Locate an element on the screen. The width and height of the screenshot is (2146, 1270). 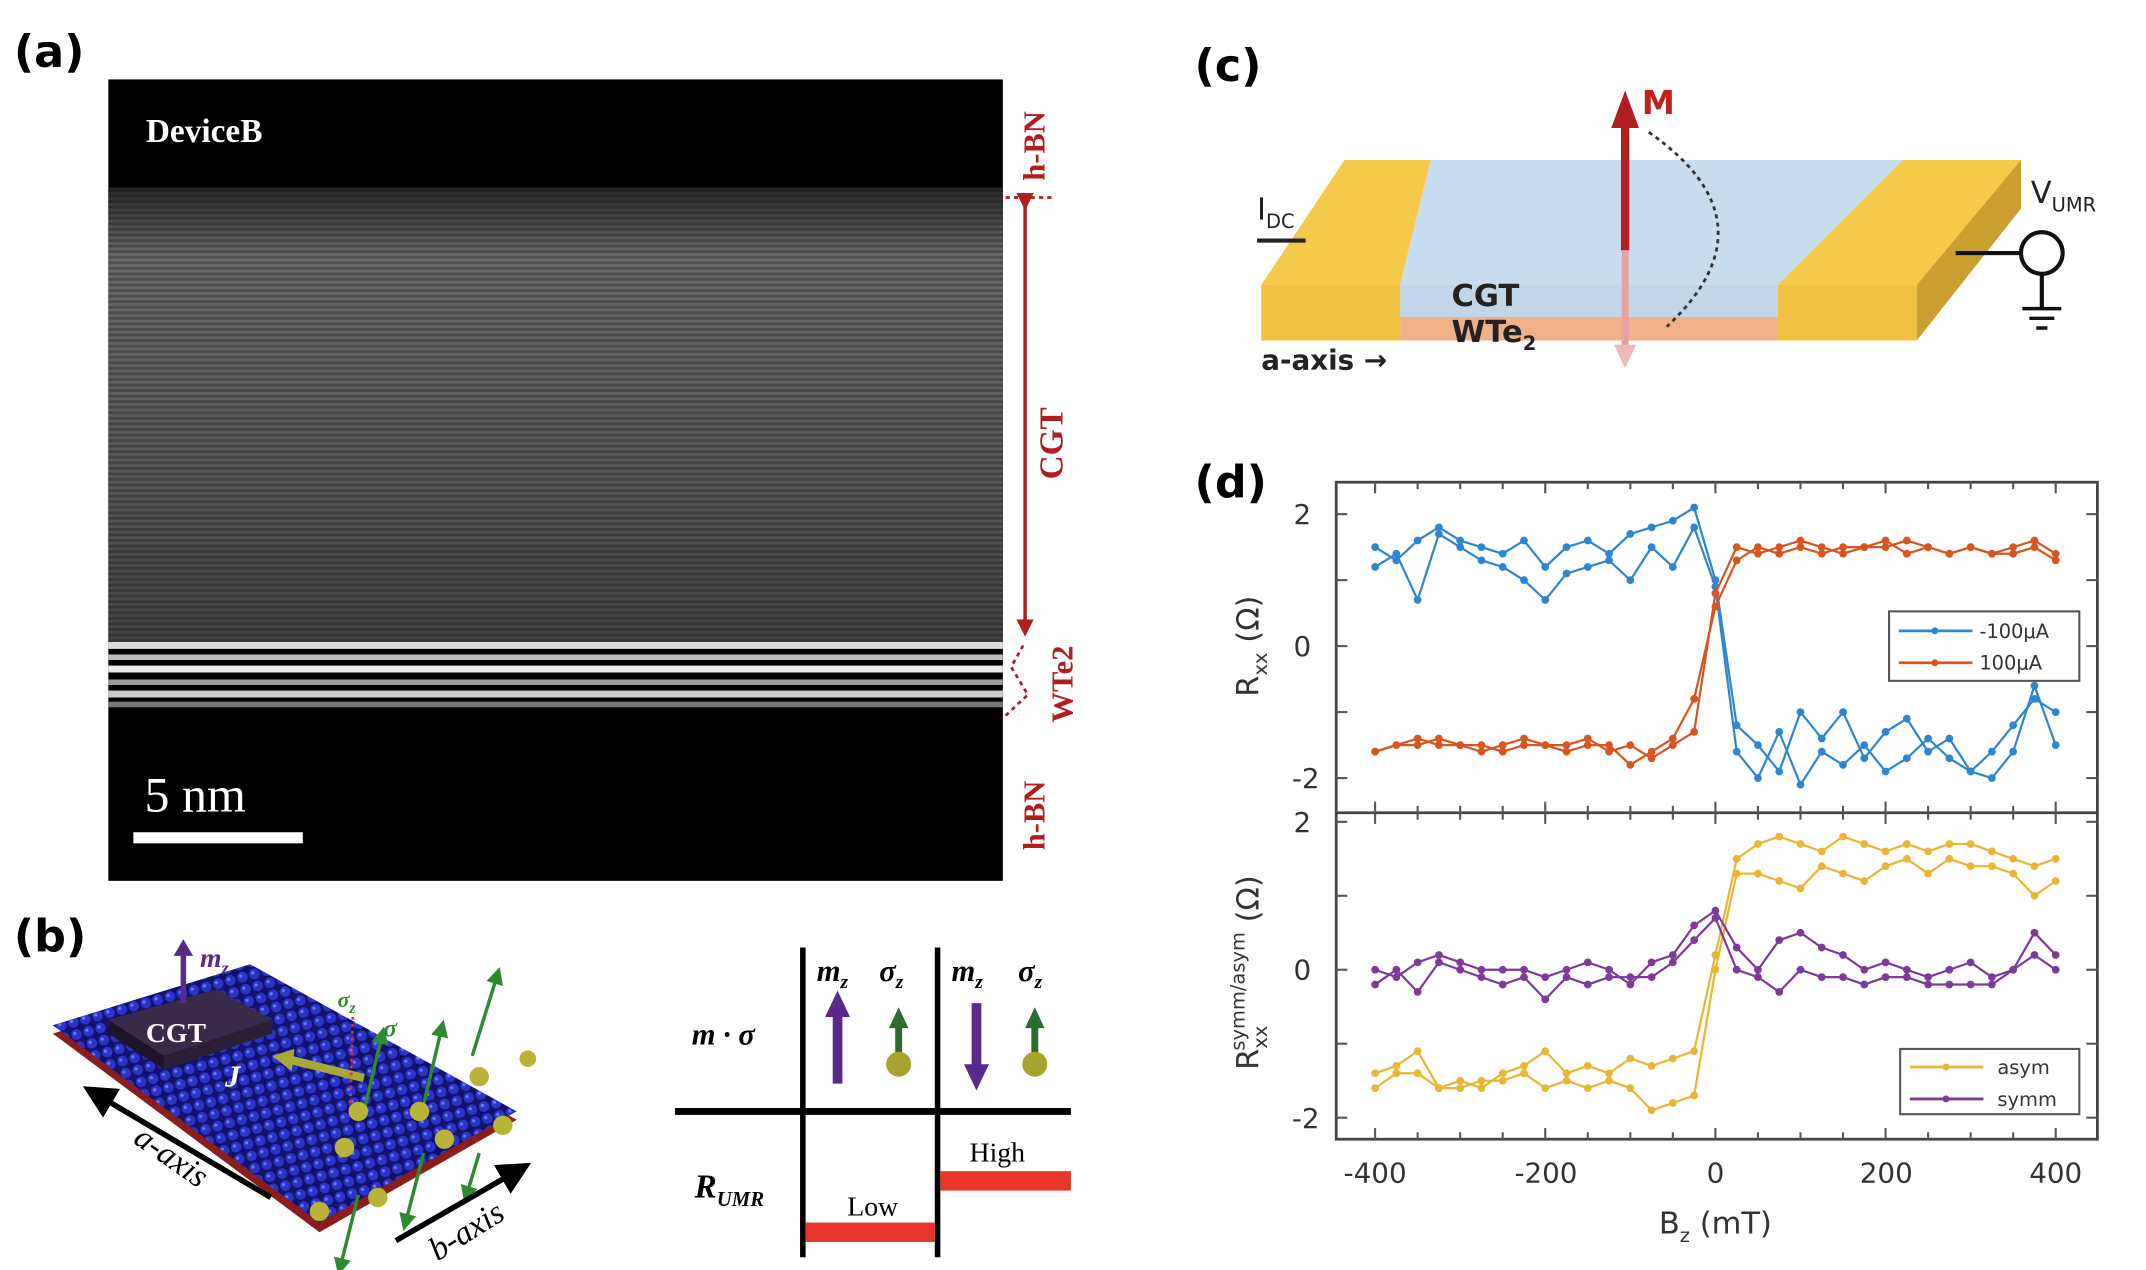
vumr-label: VUMR is located at coordinates (2063, 196).